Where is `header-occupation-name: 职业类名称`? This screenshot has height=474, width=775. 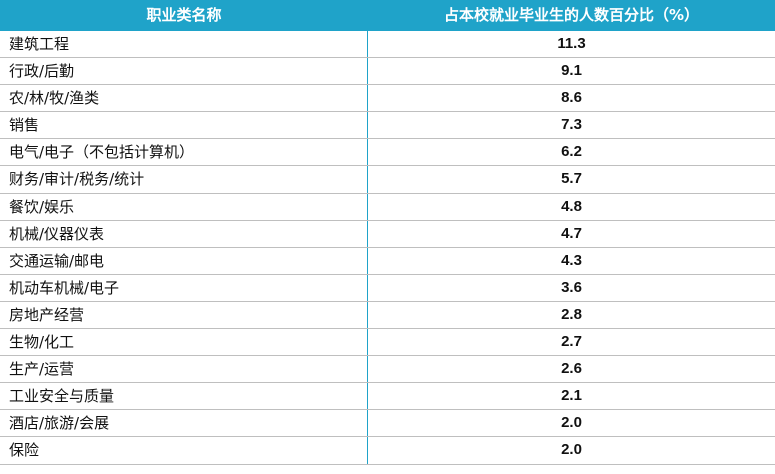 header-occupation-name: 职业类名称 is located at coordinates (184, 15).